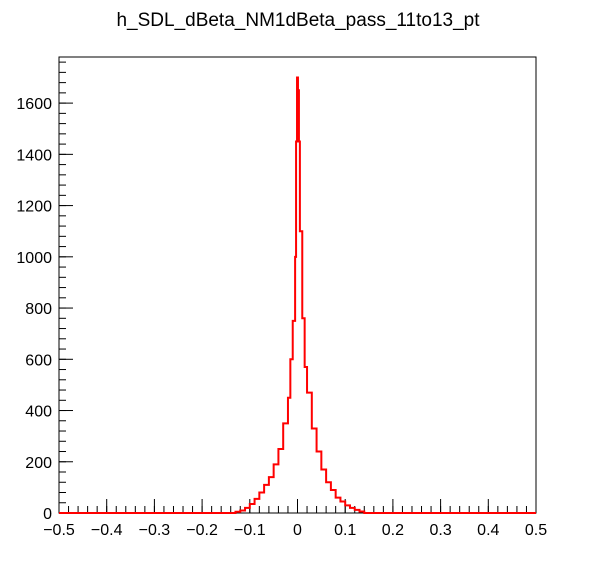  I want to click on y-tick-label: 1600, so click(34, 104).